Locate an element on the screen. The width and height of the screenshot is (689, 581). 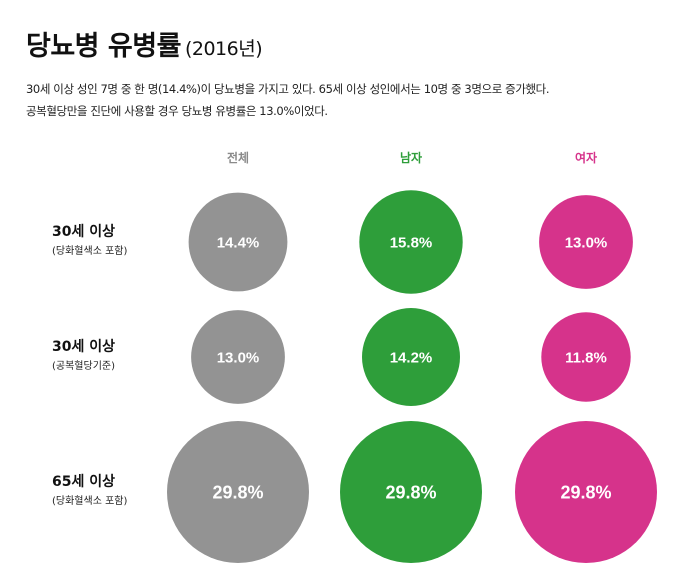
row-label-2: 65세 이상 is located at coordinates (83, 481).